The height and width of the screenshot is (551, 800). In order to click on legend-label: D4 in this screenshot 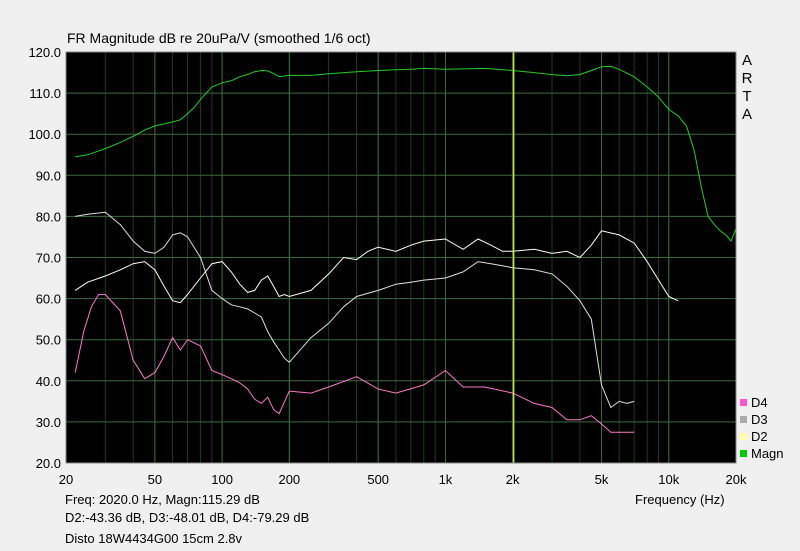, I will do `click(759, 402)`.